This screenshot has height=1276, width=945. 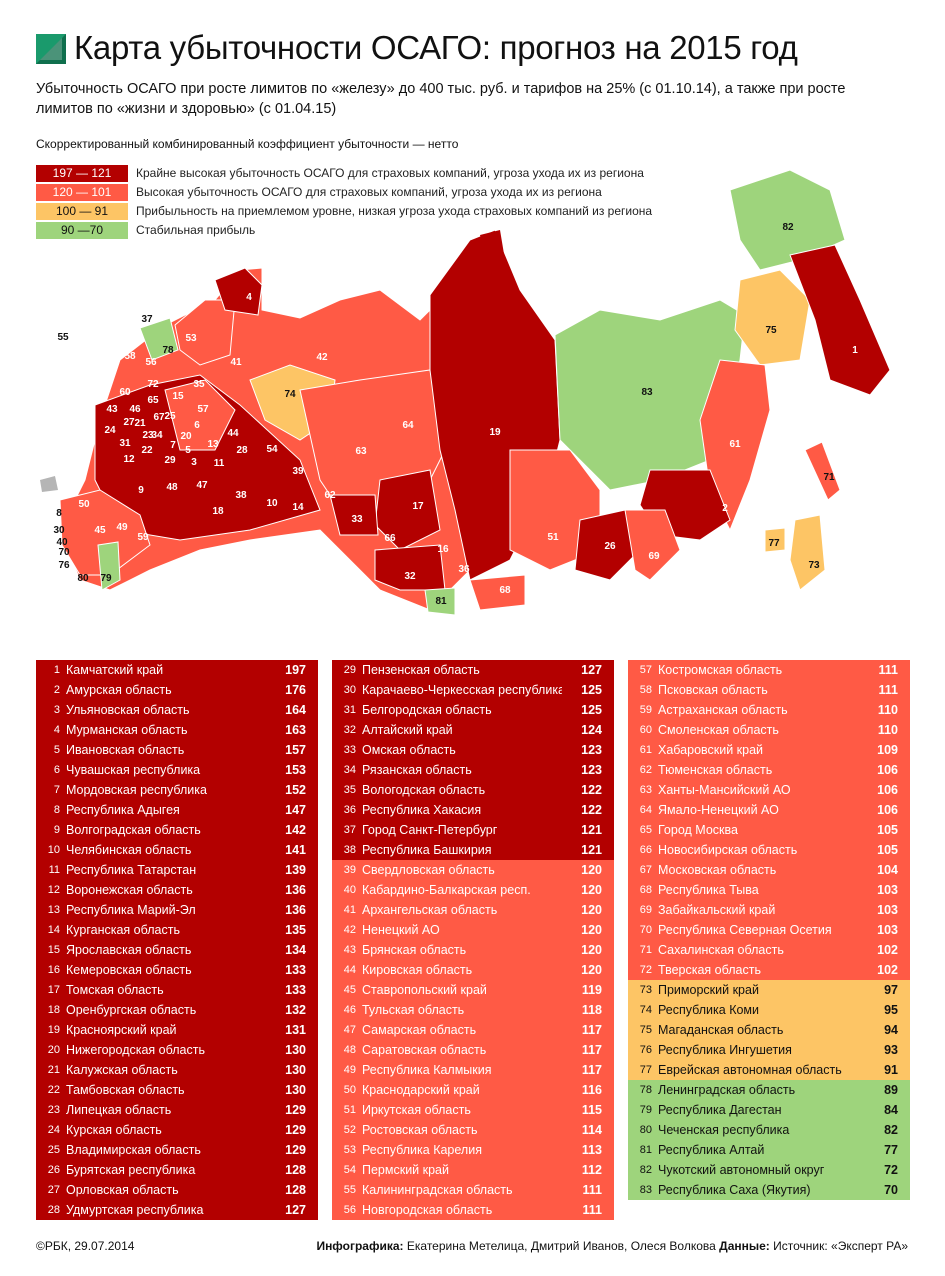 What do you see at coordinates (891, 1170) in the screenshot?
I see `table-row-value: 72` at bounding box center [891, 1170].